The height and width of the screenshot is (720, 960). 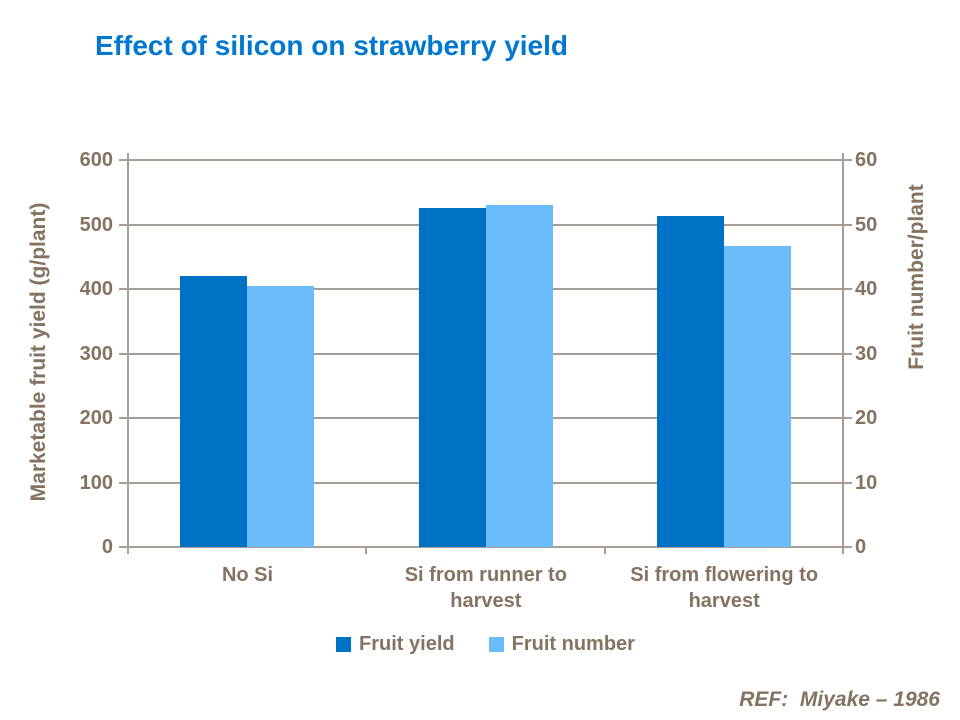 I want to click on left-axis-ticklabel-600: 600, so click(x=96, y=160).